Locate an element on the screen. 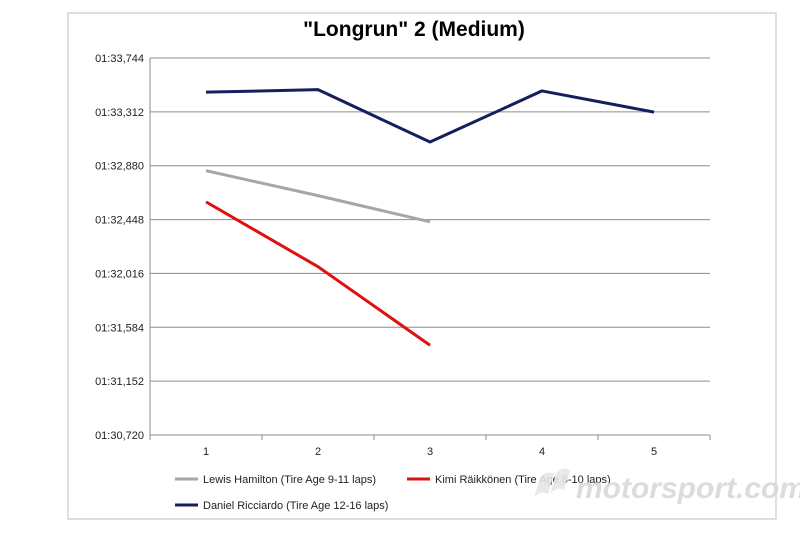 This screenshot has width=800, height=533. legend-entry: Daniel Ricciardo (Tire Age 12-16 laps) is located at coordinates (281, 506).